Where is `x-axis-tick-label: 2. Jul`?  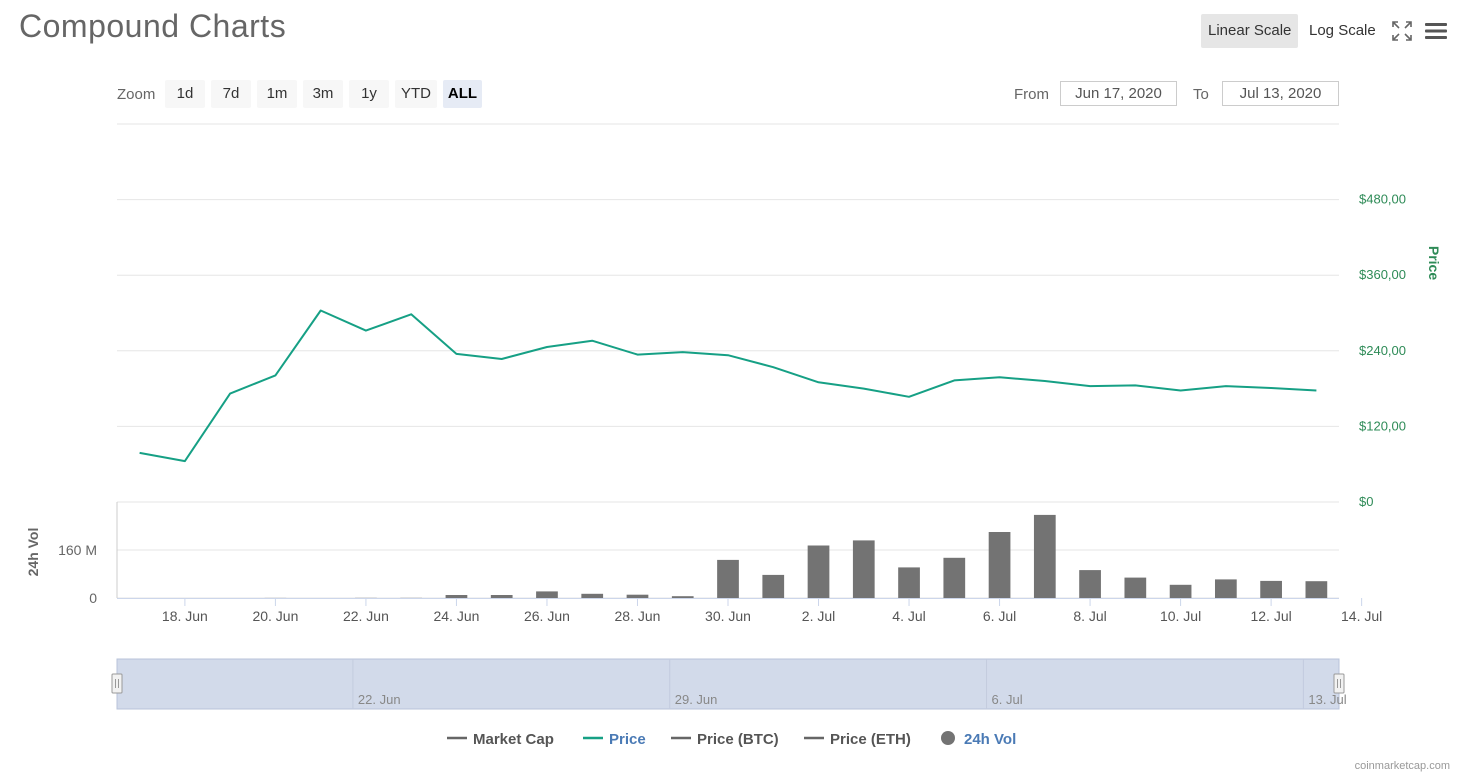
x-axis-tick-label: 2. Jul is located at coordinates (818, 616).